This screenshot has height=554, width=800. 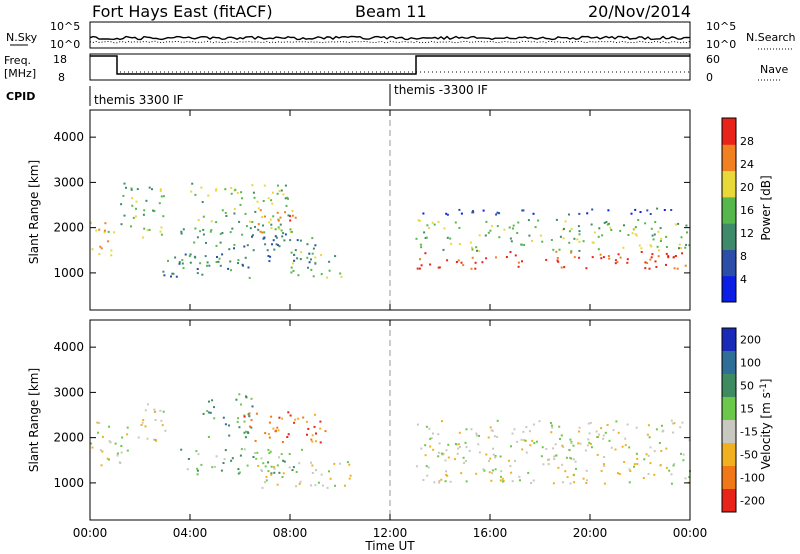 I want to click on power-colorbar-label: Power [dB], so click(x=766, y=207).